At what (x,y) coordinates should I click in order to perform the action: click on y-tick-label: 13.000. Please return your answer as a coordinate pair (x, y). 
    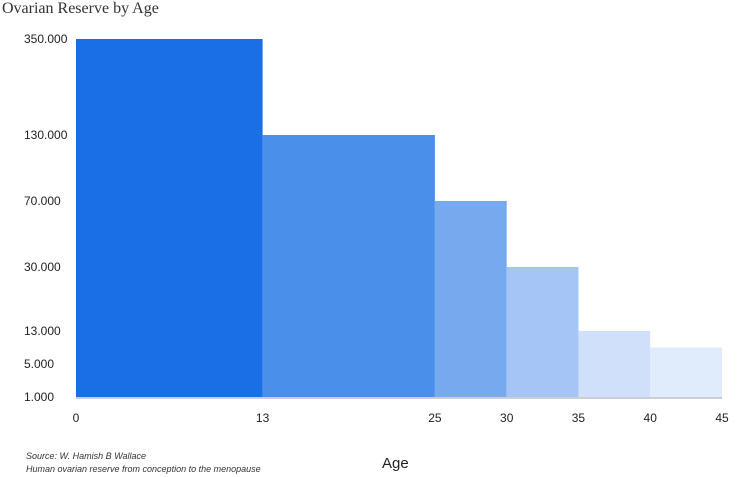
    Looking at the image, I should click on (42, 331).